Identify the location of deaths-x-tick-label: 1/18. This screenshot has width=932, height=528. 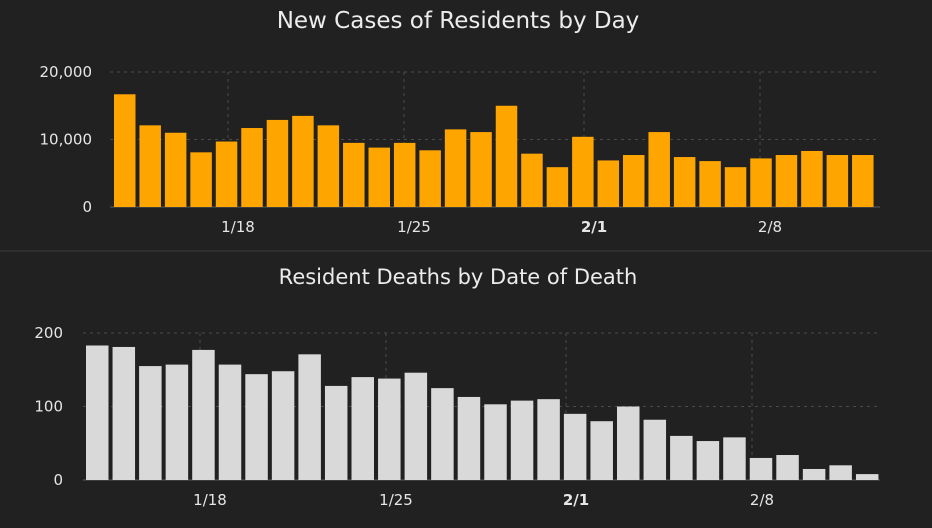
(210, 500).